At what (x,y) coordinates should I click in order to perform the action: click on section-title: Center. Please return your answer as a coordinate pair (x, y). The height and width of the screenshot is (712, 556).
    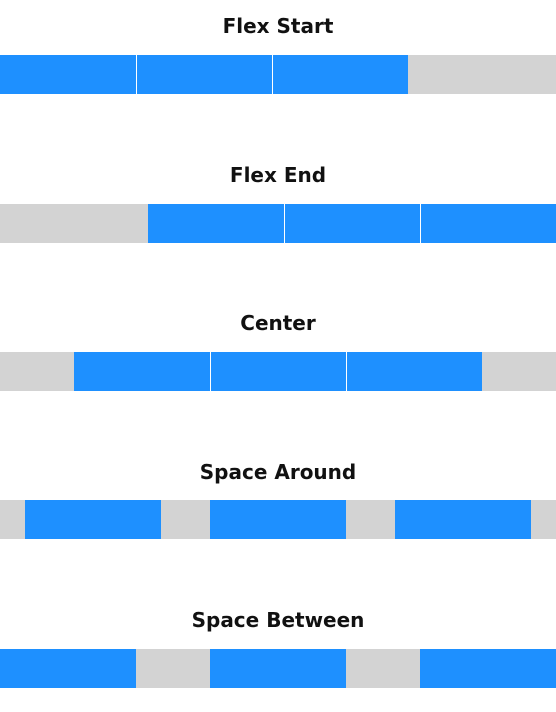
    Looking at the image, I should click on (278, 323).